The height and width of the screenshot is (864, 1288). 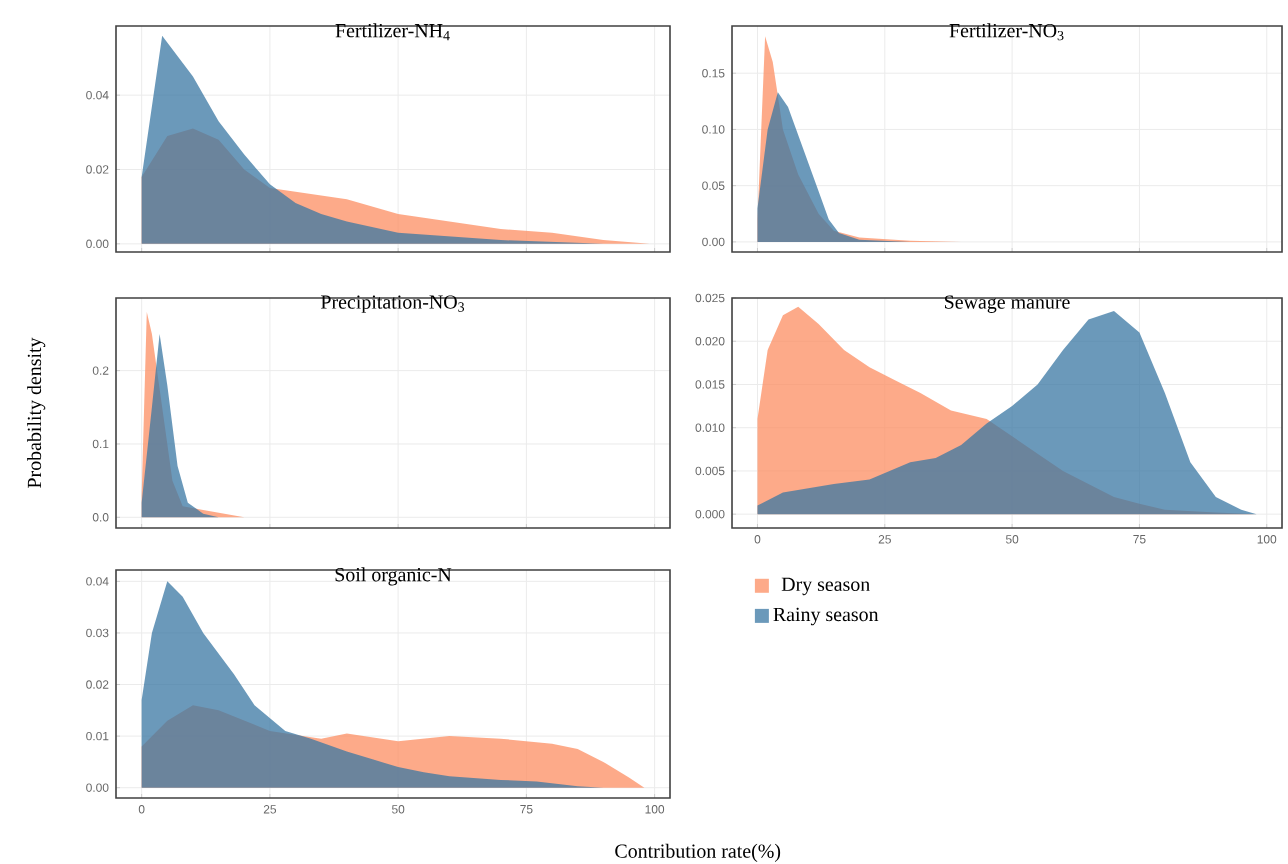 I want to click on chart-title: Sewage manure, so click(x=1007, y=304).